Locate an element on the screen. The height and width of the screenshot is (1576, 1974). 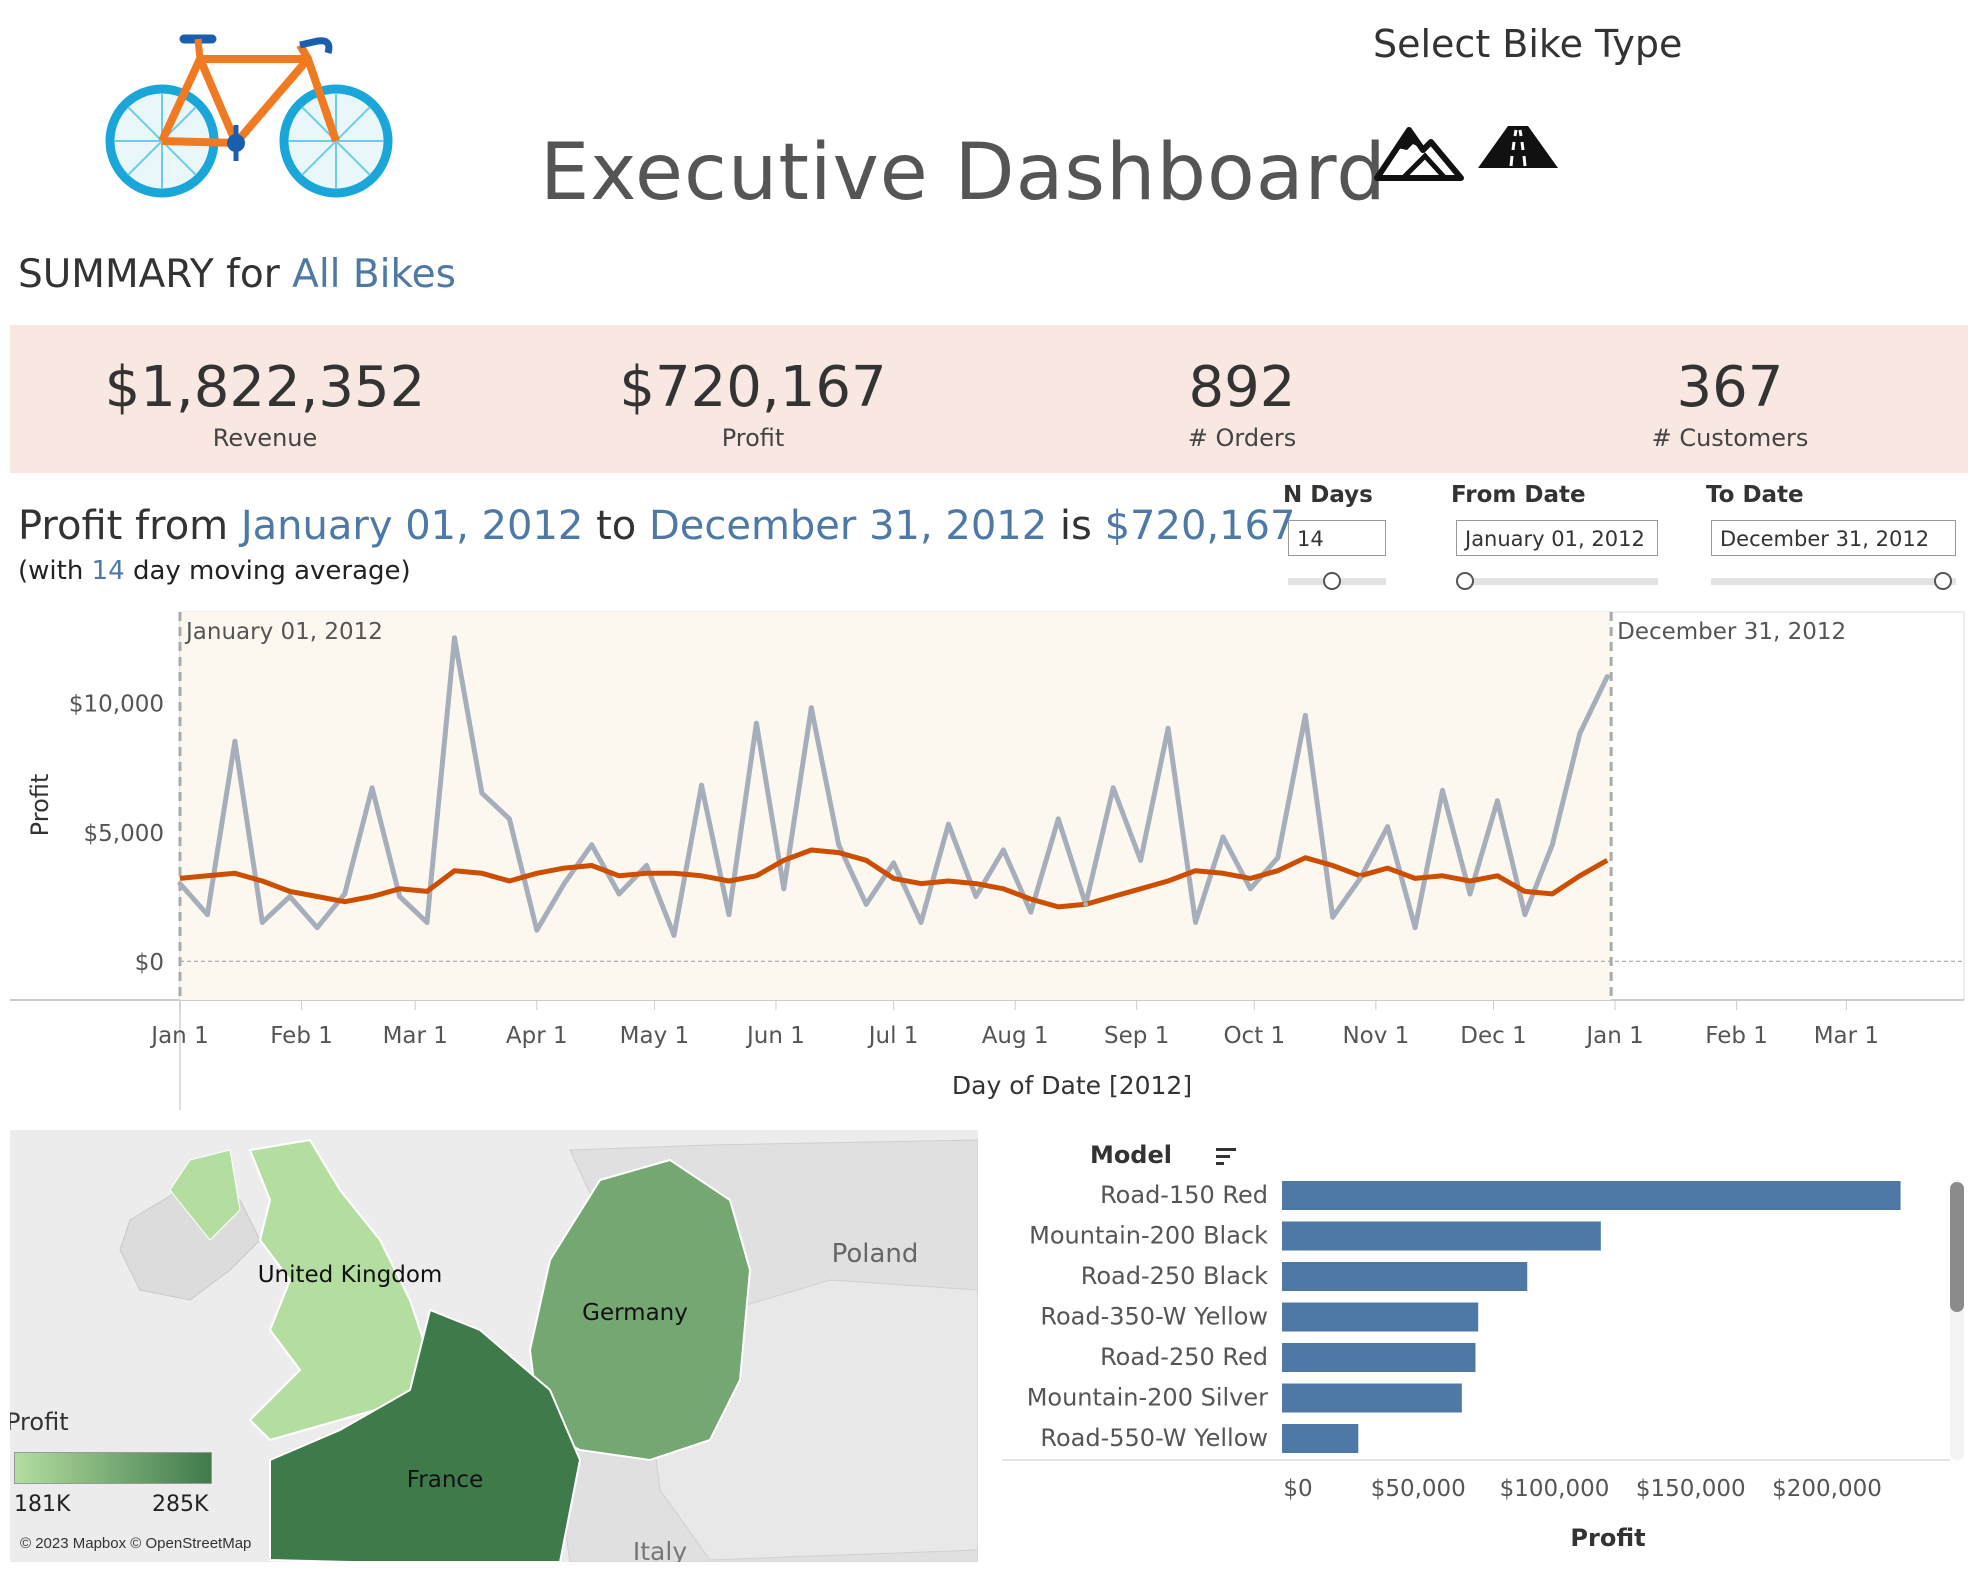
map-label-poland: Poland is located at coordinates (875, 1254).